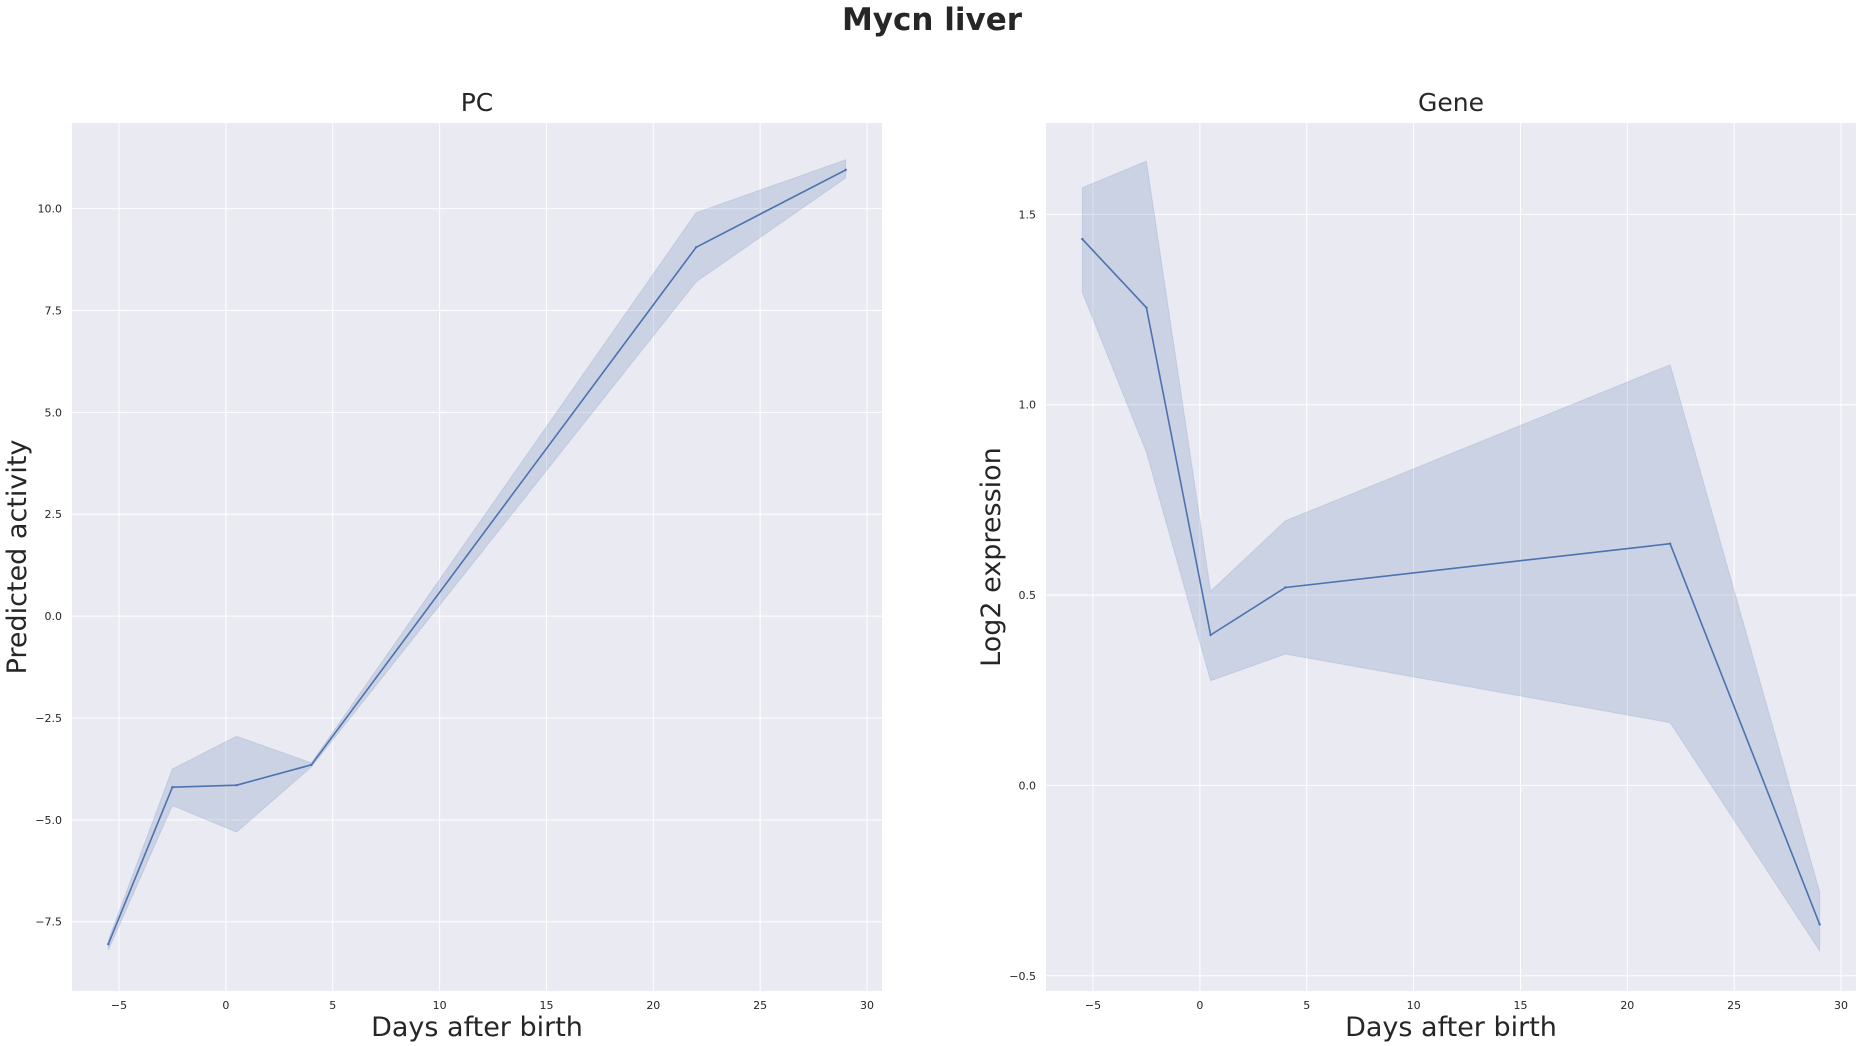 The width and height of the screenshot is (1864, 1046). Describe the element at coordinates (50, 209) in the screenshot. I see `pc-y-tick-label: 10.0` at that location.